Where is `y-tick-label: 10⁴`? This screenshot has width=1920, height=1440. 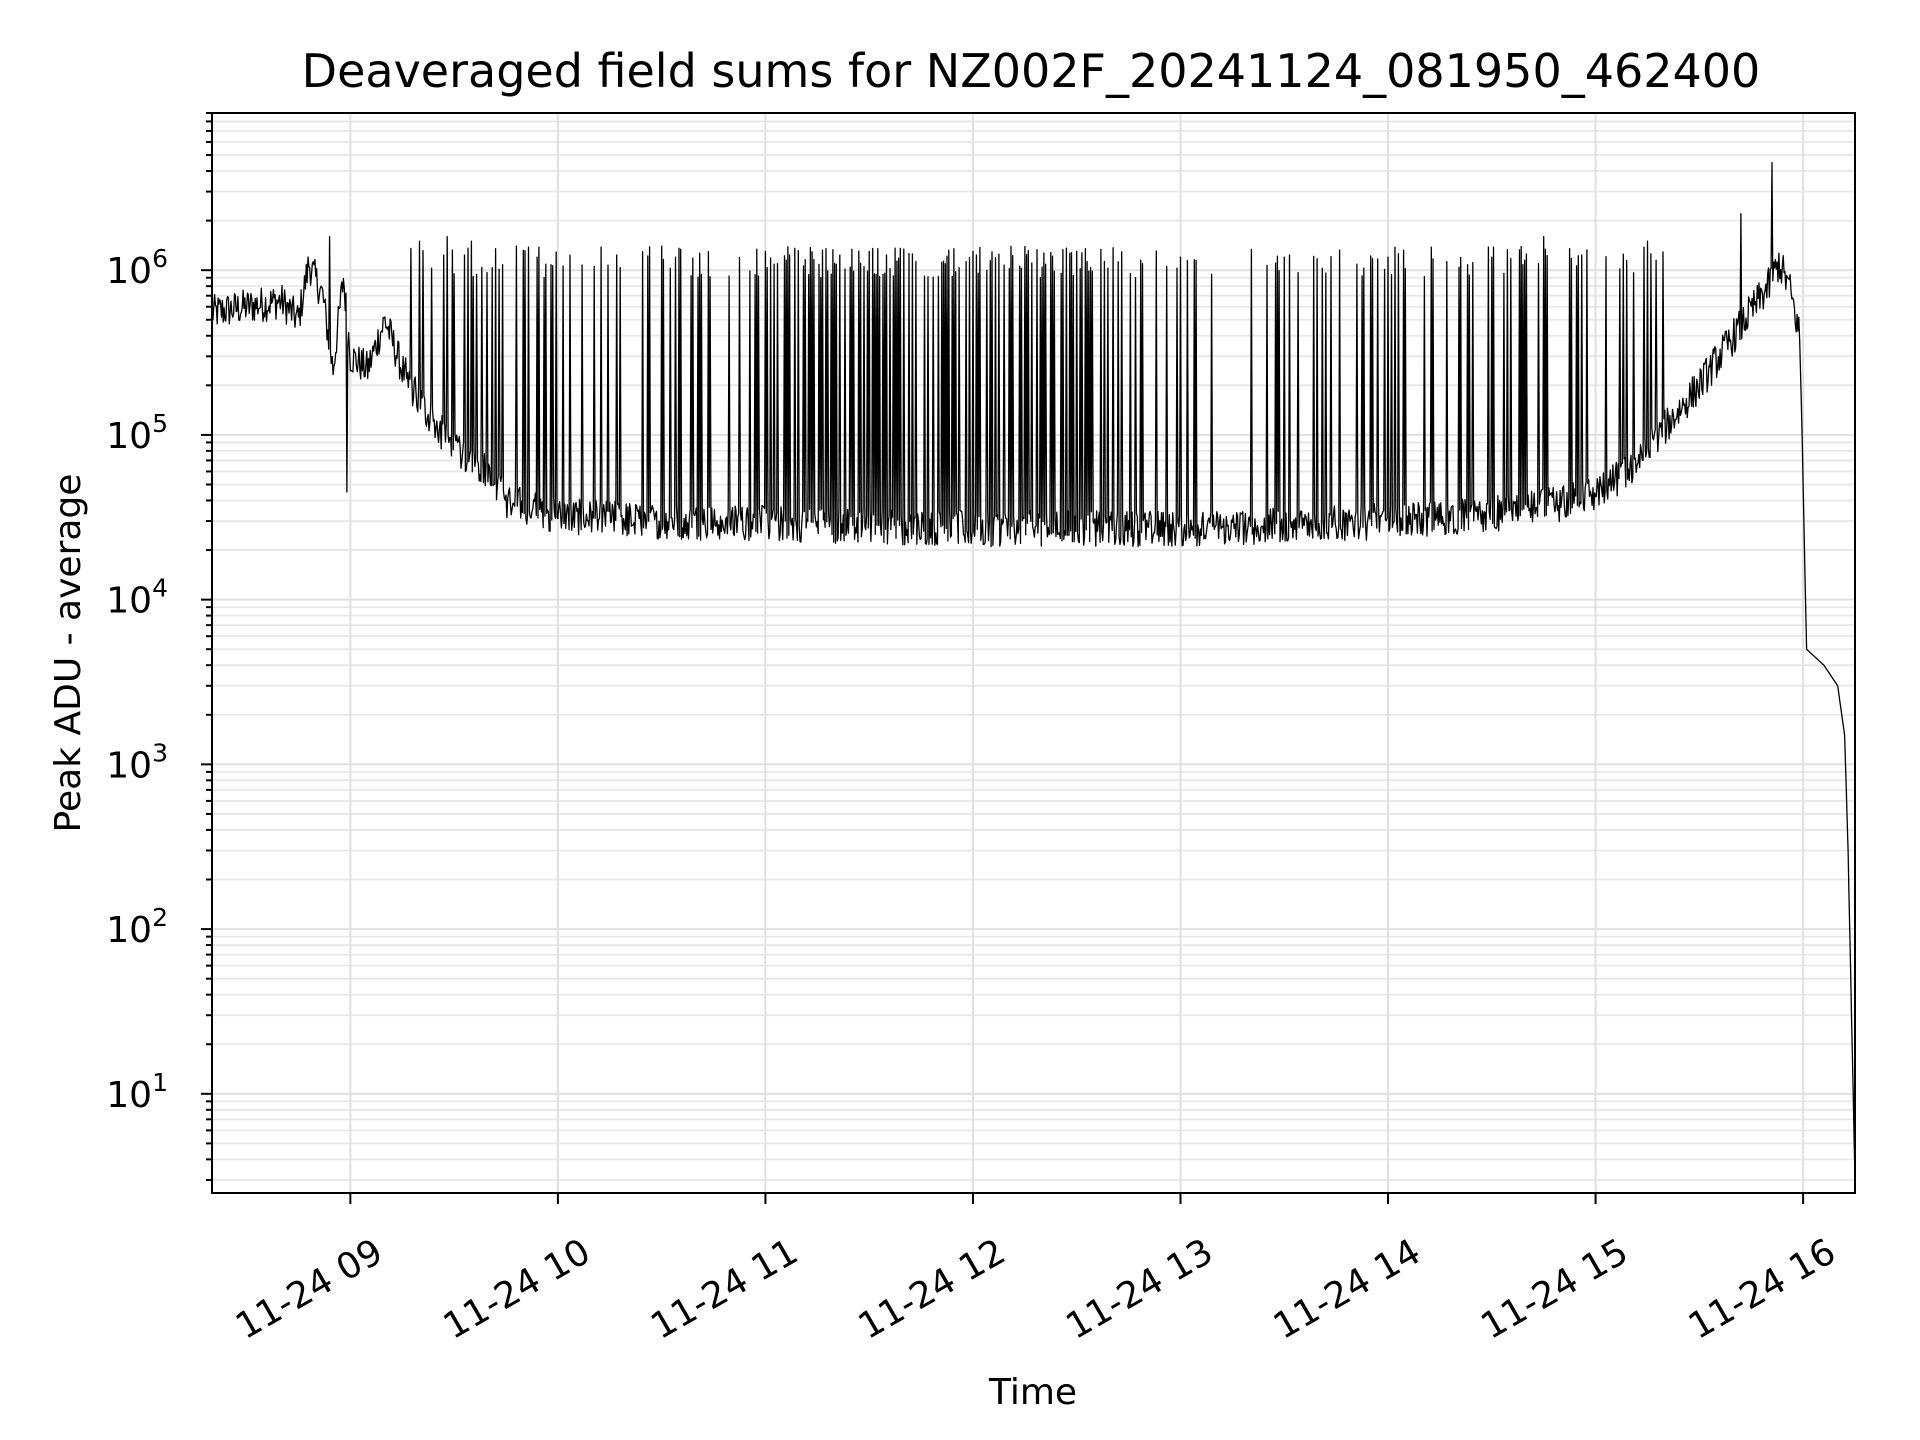
y-tick-label: 10⁴ is located at coordinates (137, 598).